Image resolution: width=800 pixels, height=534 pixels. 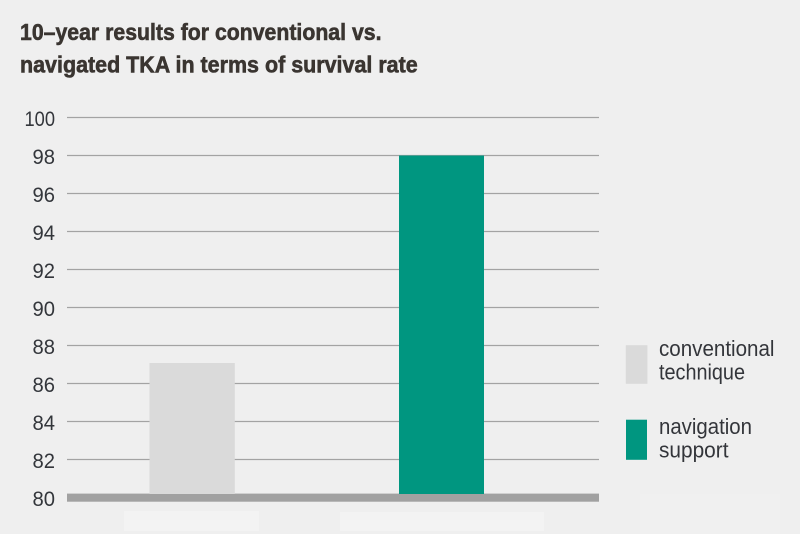 What do you see at coordinates (44, 461) in the screenshot?
I see `svg-text: 82` at bounding box center [44, 461].